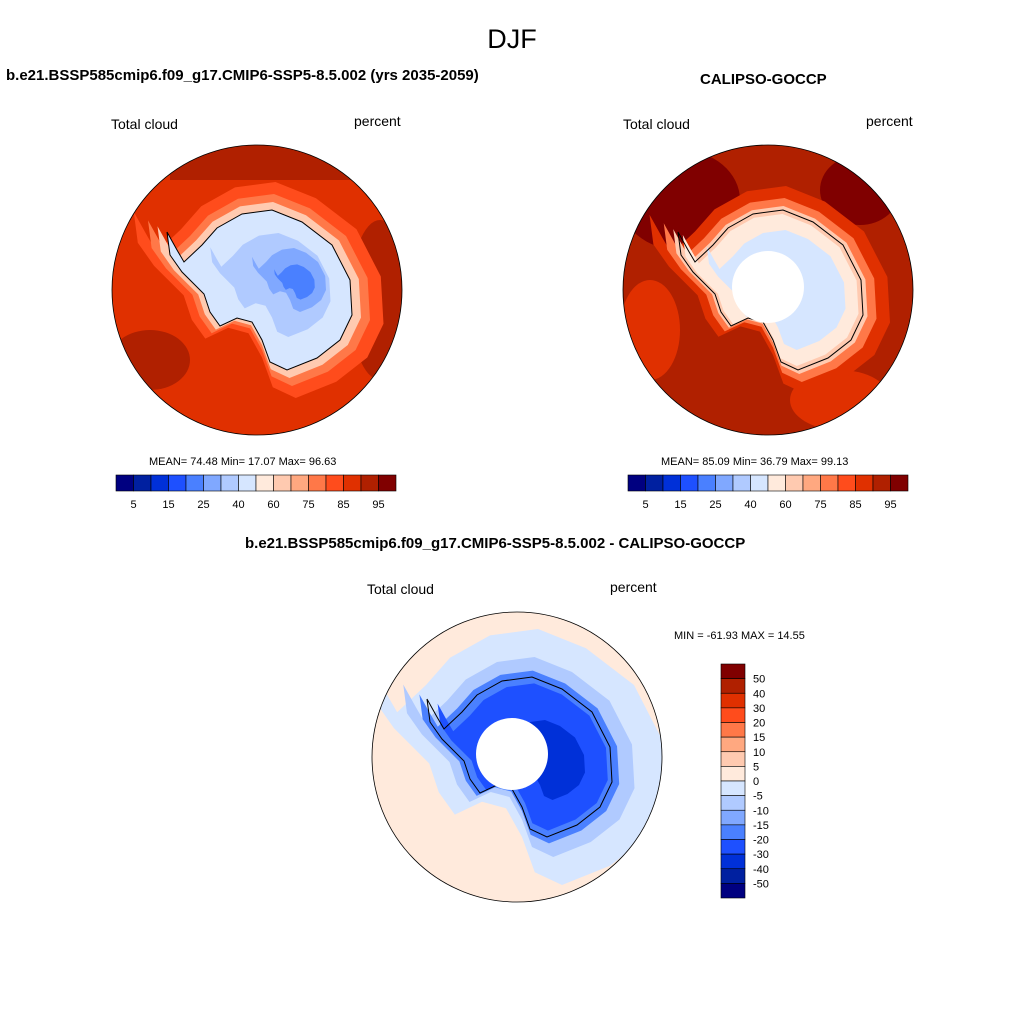  I want to click on colorbar-tick-label: -30, so click(761, 855).